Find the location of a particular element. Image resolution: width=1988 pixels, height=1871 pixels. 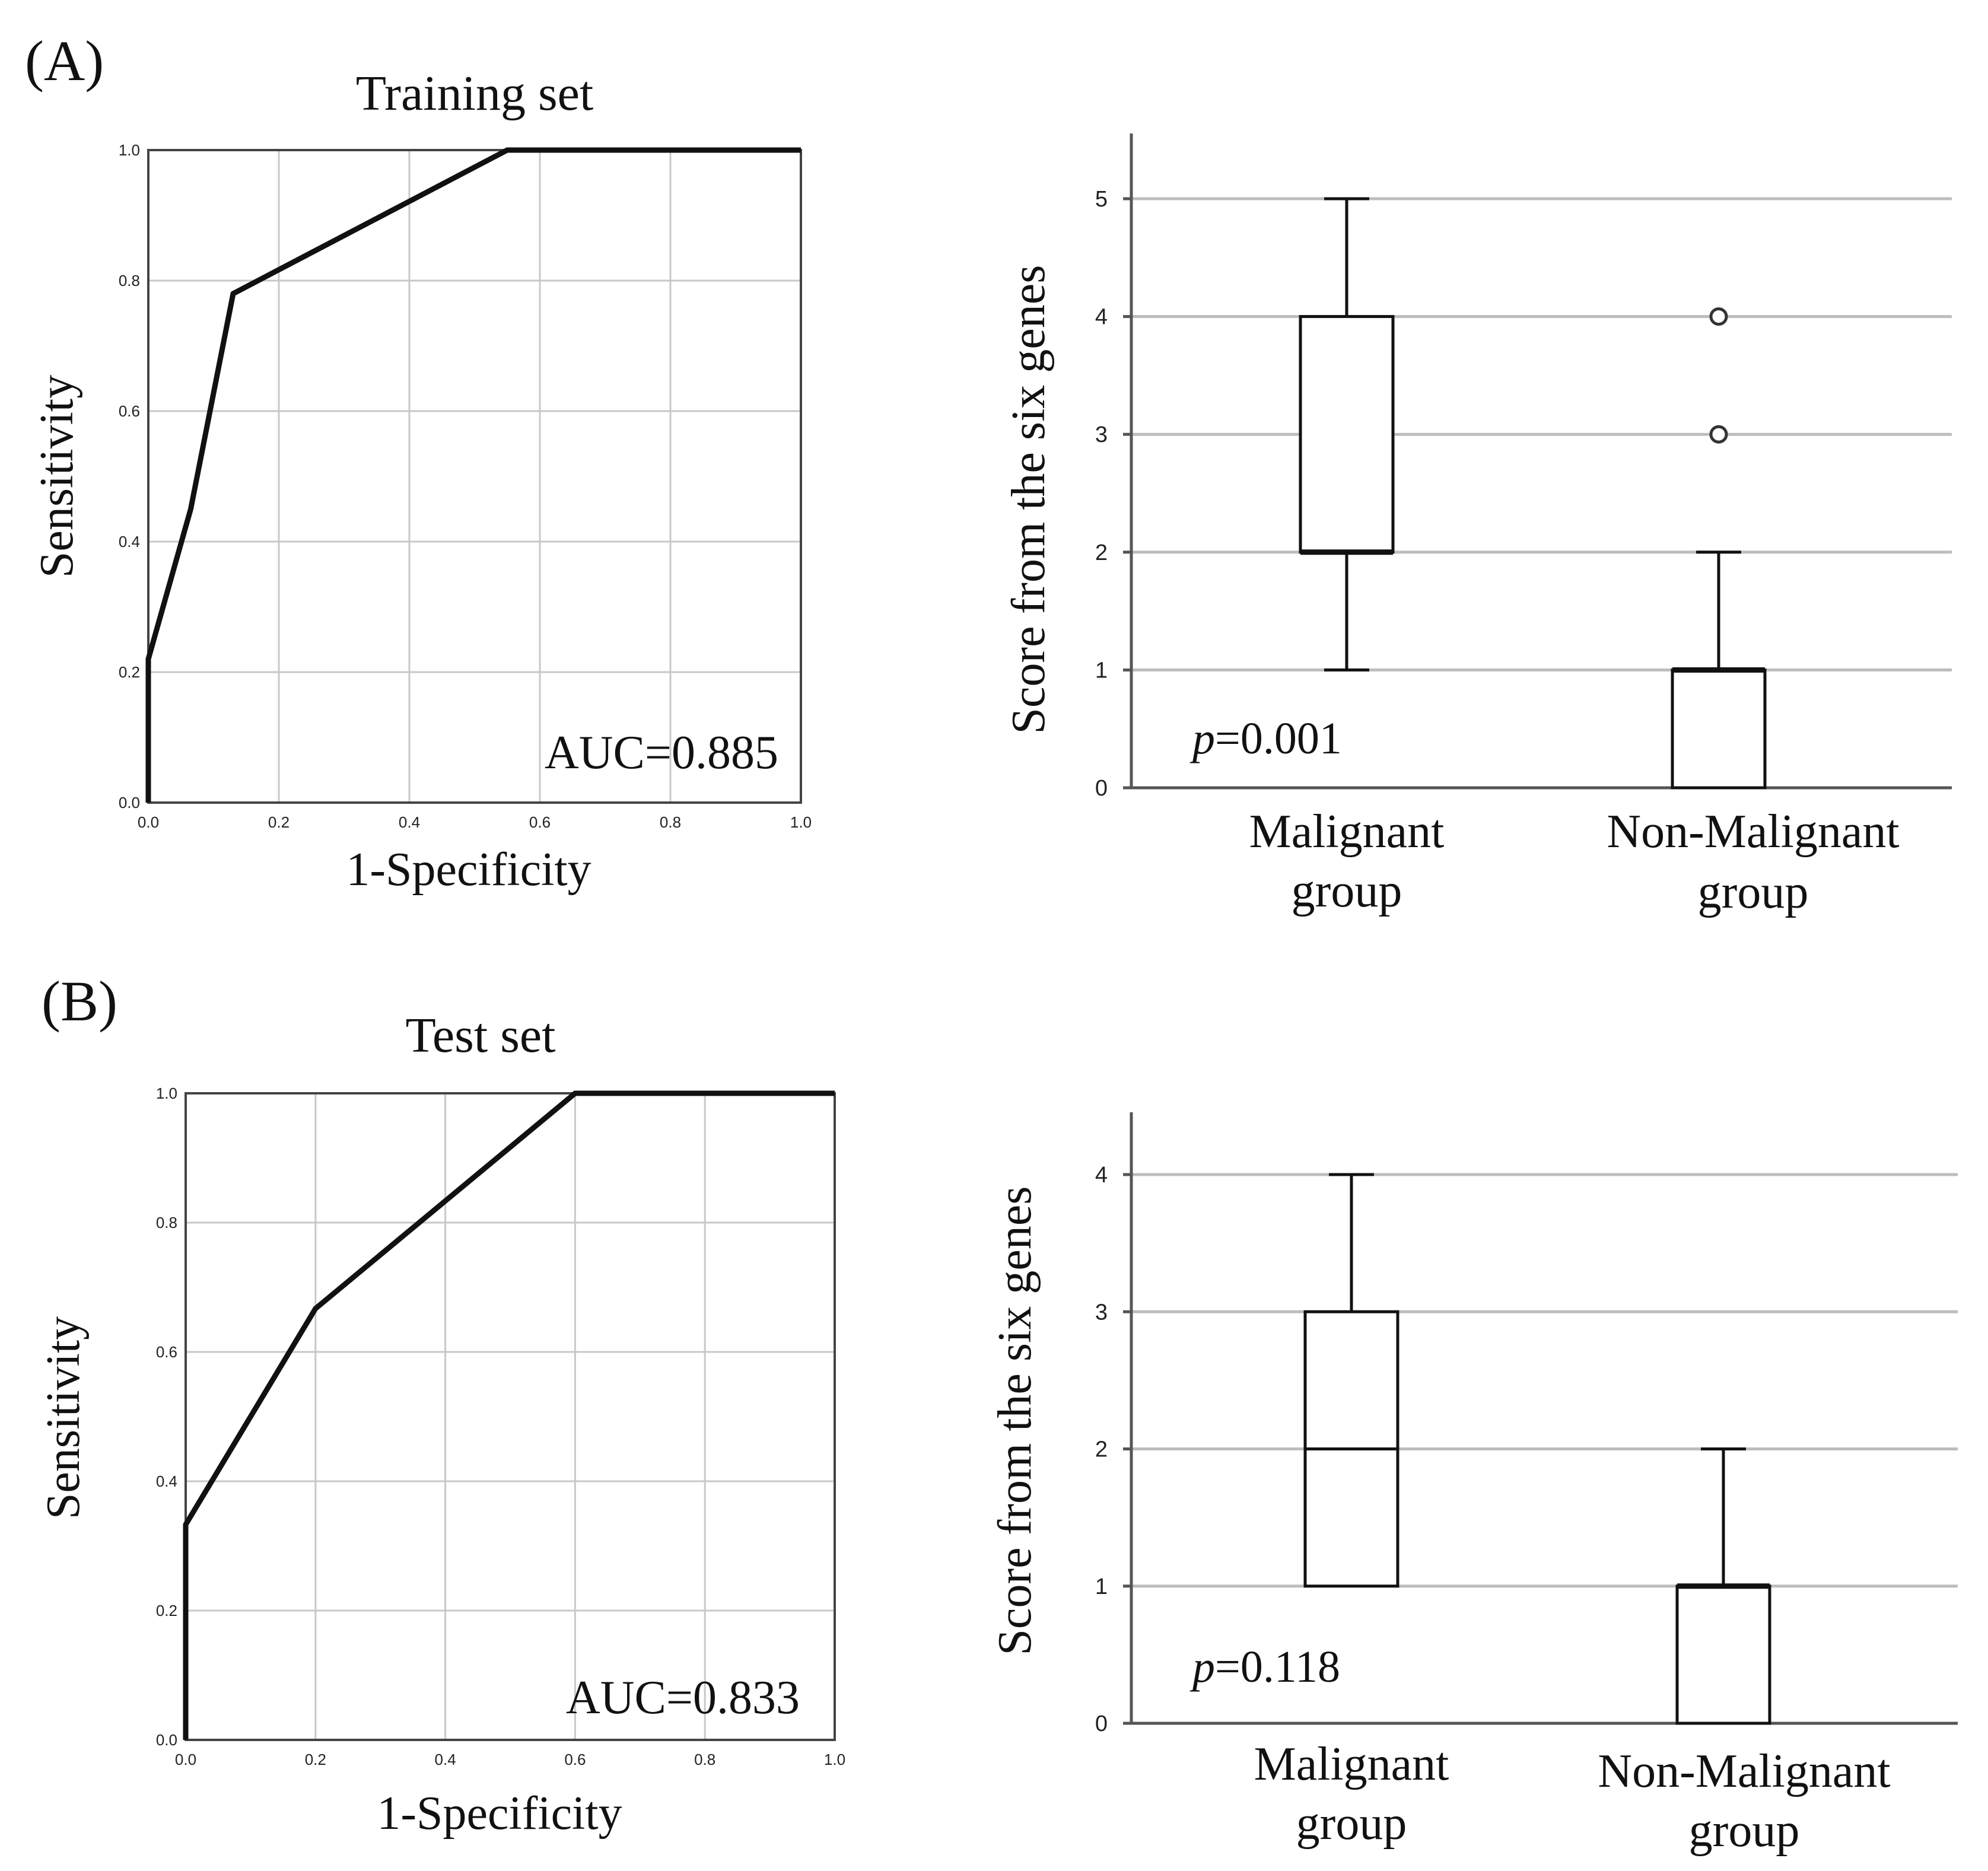

roc-frame-test is located at coordinates (510, 1416).